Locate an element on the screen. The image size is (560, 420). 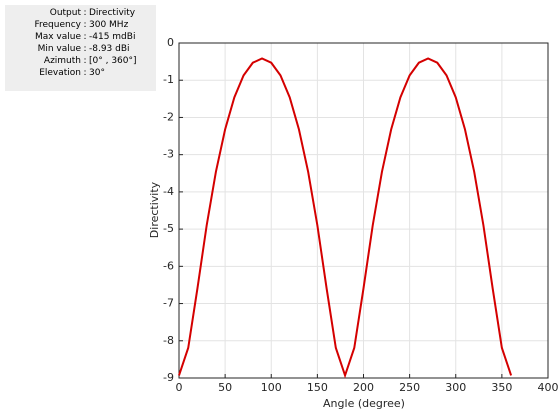
info-row: Max value: -415 mdBi is located at coordinates (80, 37).